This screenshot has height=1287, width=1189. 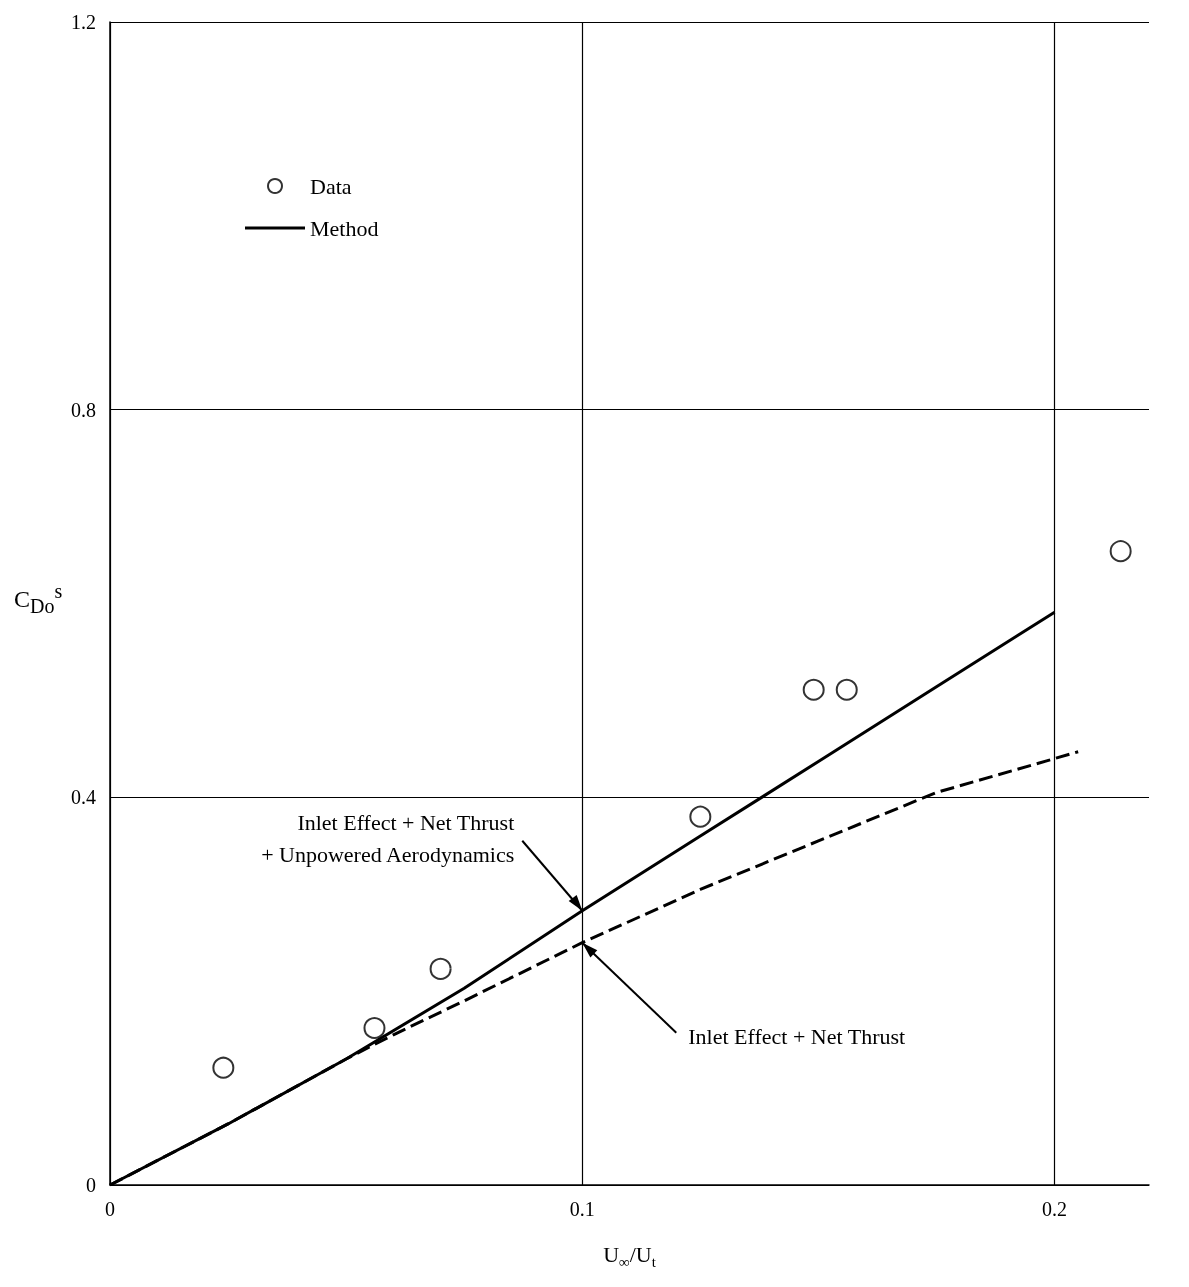 I want to click on annotation: Inlet Effect + Net Thrust + Unpowered Aerodynamics, so click(x=388, y=839).